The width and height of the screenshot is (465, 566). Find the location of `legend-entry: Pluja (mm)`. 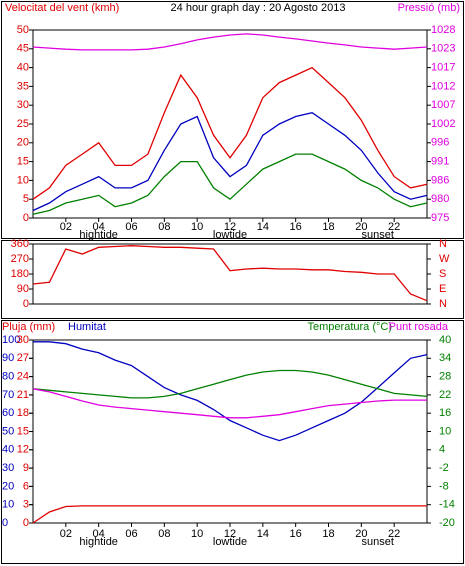

legend-entry: Pluja (mm) is located at coordinates (28, 327).